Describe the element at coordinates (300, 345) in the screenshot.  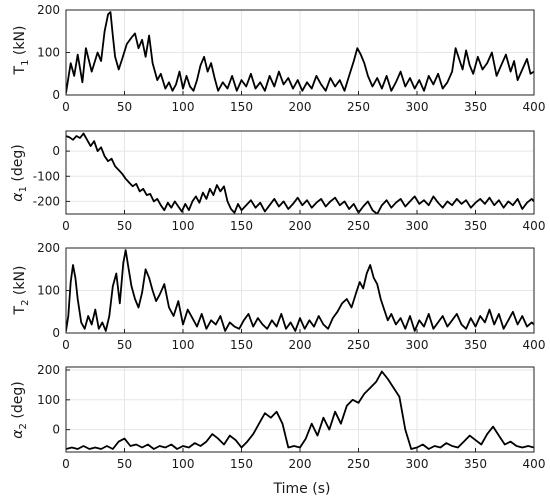
I see `panel-3-xtick-label-4: 200` at that location.